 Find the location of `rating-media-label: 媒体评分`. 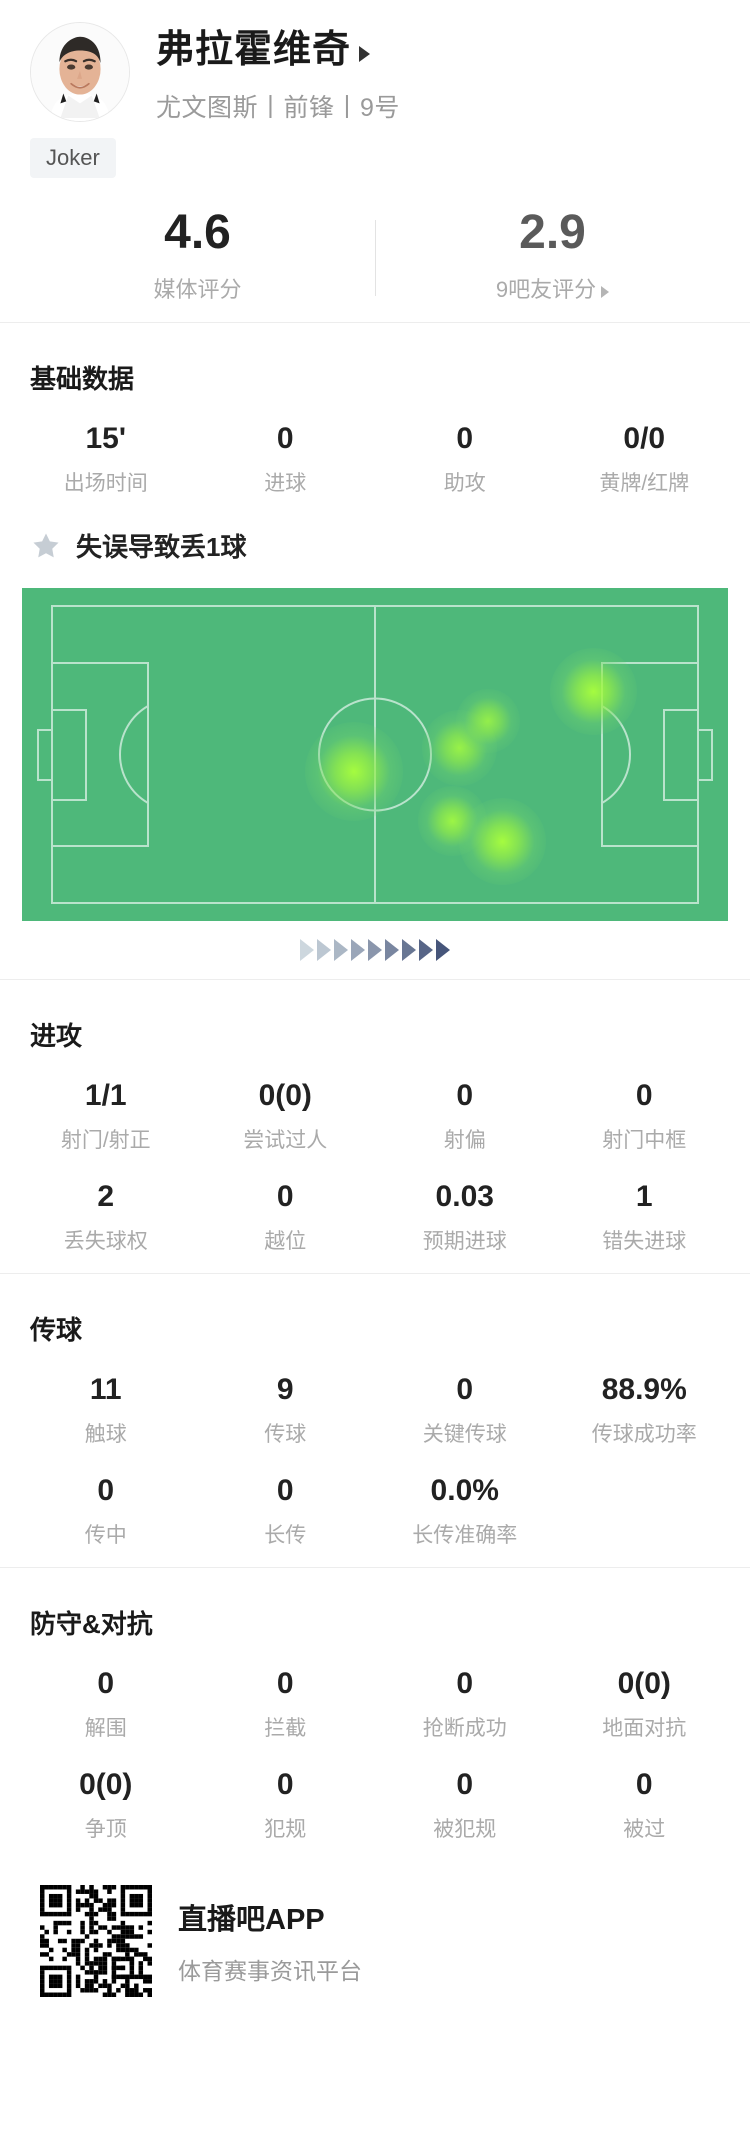

rating-media-label: 媒体评分 is located at coordinates (197, 288).